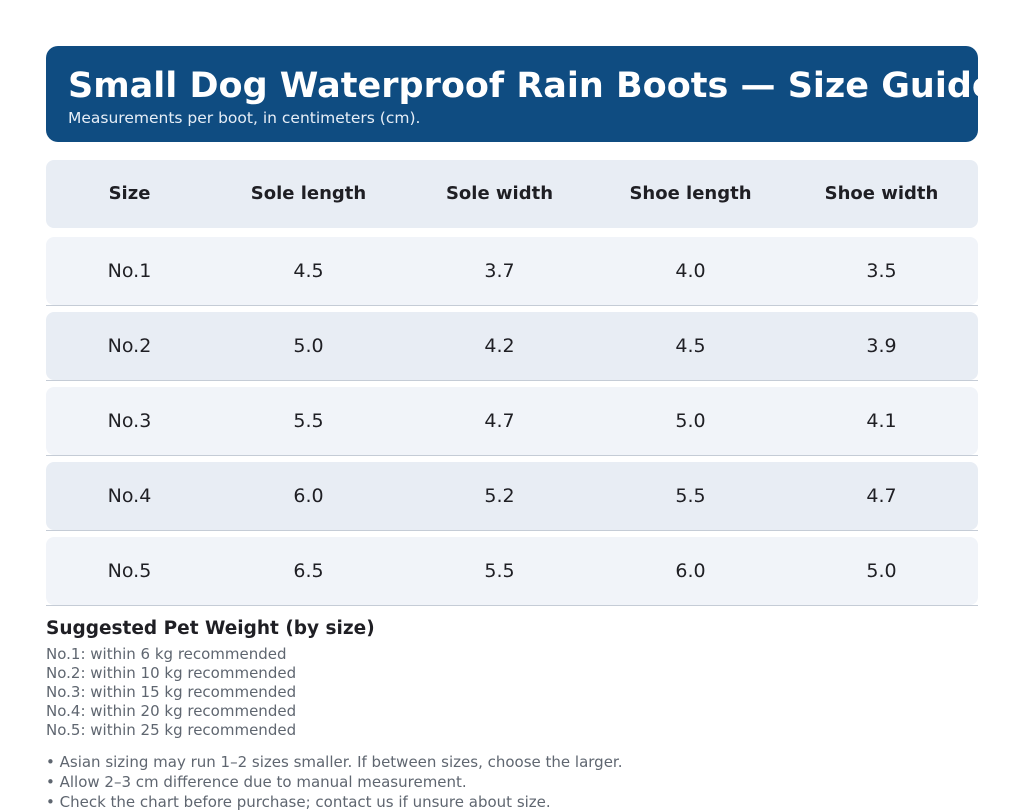 Image resolution: width=1024 pixels, height=811 pixels. What do you see at coordinates (690, 346) in the screenshot?
I see `cell-shoe-length: 4.5` at bounding box center [690, 346].